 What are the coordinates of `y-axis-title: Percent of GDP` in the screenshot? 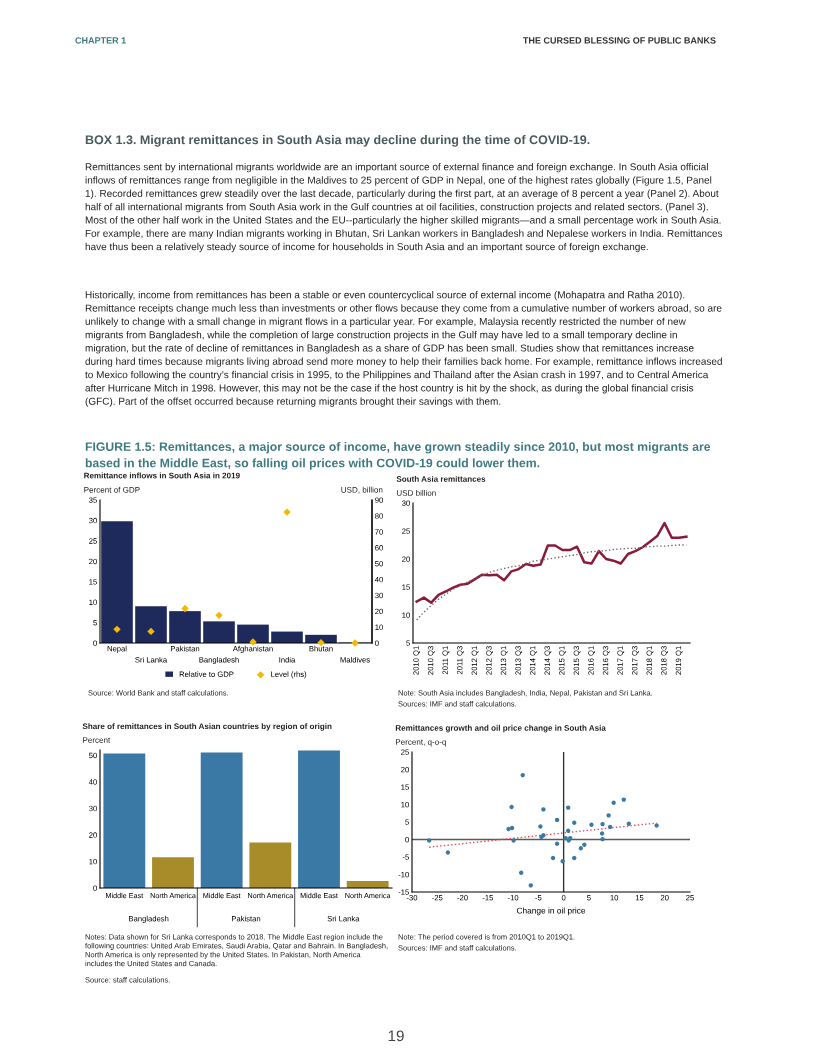 It's located at (112, 489).